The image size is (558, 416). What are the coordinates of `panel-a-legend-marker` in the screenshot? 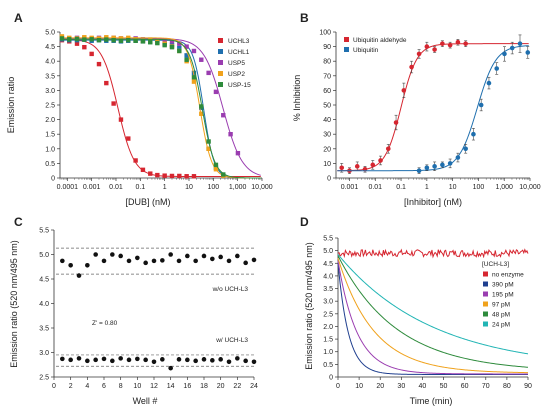 It's located at (220, 84).